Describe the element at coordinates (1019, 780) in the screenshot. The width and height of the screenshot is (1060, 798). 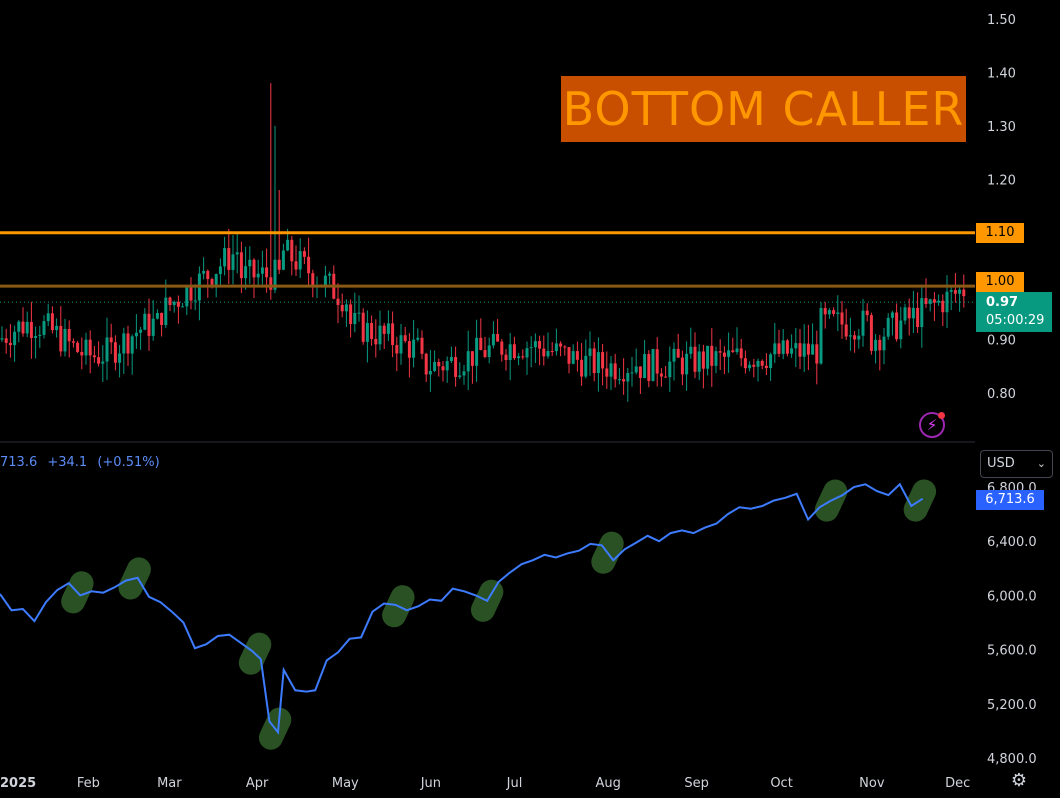
I see `gear-icon: ⚙` at that location.